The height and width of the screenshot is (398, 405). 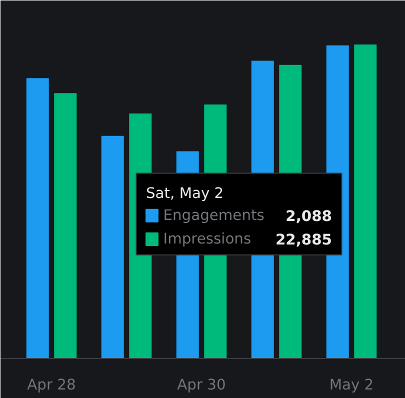 What do you see at coordinates (213, 215) in the screenshot?
I see `legend-label: Engagements` at bounding box center [213, 215].